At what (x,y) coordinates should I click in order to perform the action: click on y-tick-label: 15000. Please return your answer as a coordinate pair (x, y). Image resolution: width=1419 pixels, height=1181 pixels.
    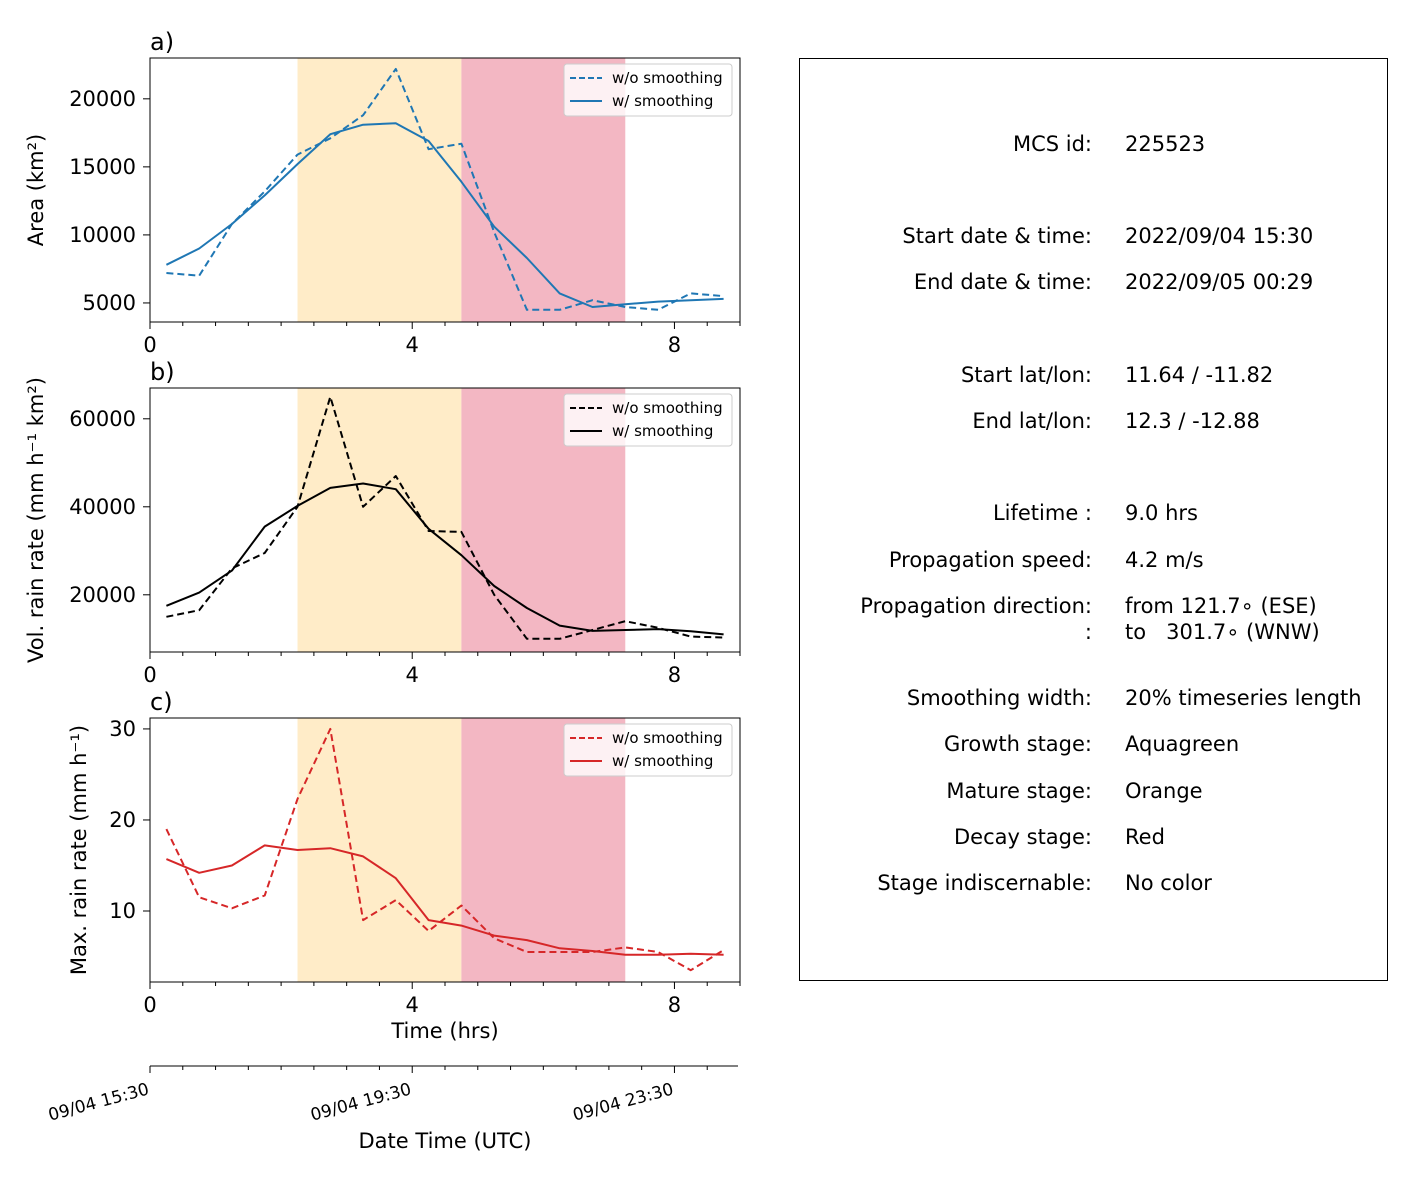
    Looking at the image, I should click on (102, 167).